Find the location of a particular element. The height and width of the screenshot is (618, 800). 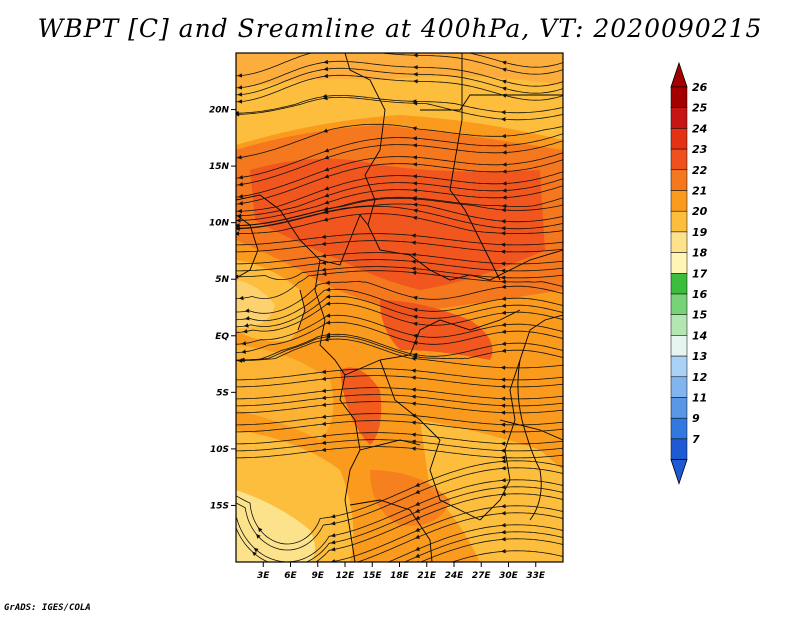

lat-tick-label: 15S is located at coordinates (219, 506).